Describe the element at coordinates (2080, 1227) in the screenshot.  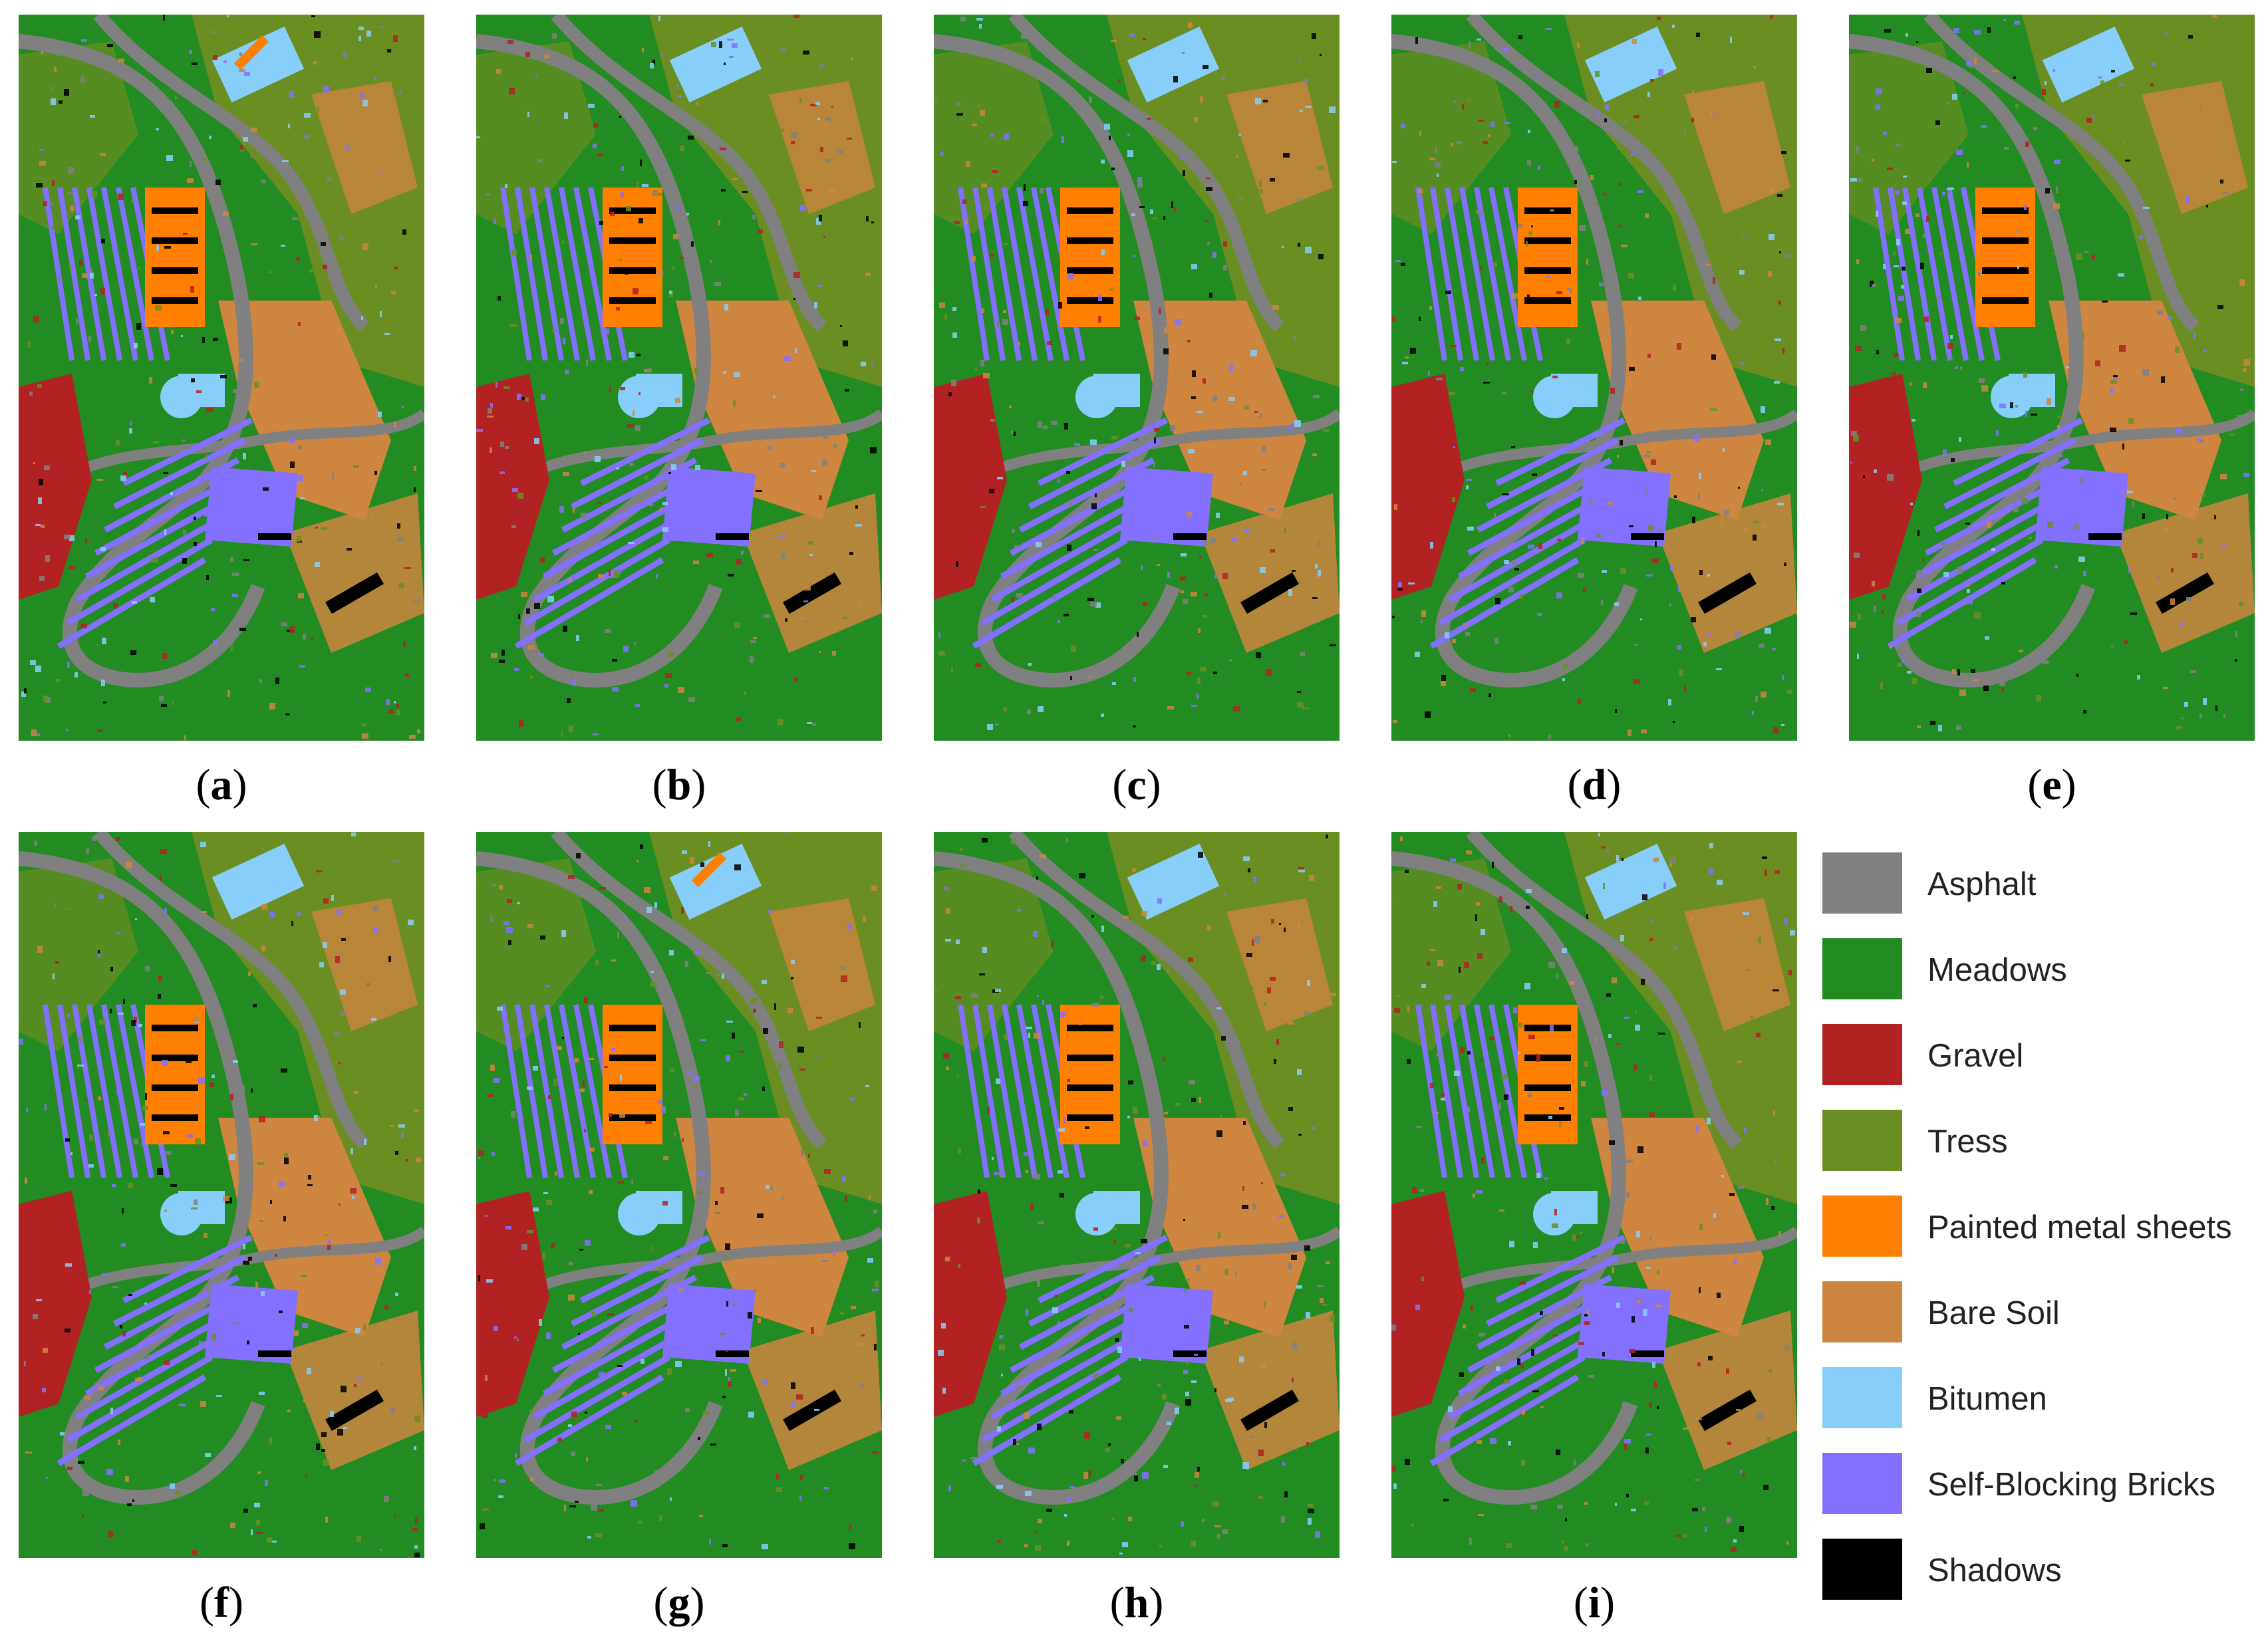
I see `legend-label: Painted metal sheets` at that location.